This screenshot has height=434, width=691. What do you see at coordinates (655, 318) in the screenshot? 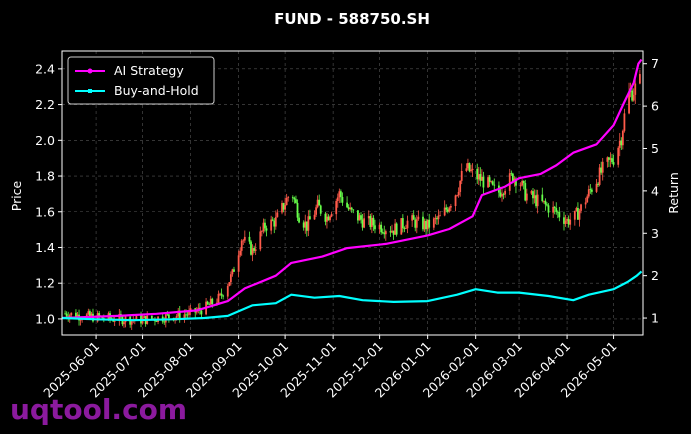
I see `y2-tick-label: 1` at bounding box center [655, 318].